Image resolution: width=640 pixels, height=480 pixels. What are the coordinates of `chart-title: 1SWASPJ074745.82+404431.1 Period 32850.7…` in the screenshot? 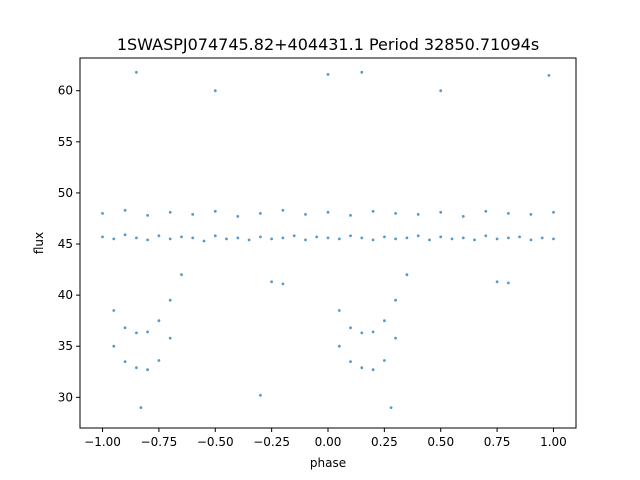 It's located at (328, 44).